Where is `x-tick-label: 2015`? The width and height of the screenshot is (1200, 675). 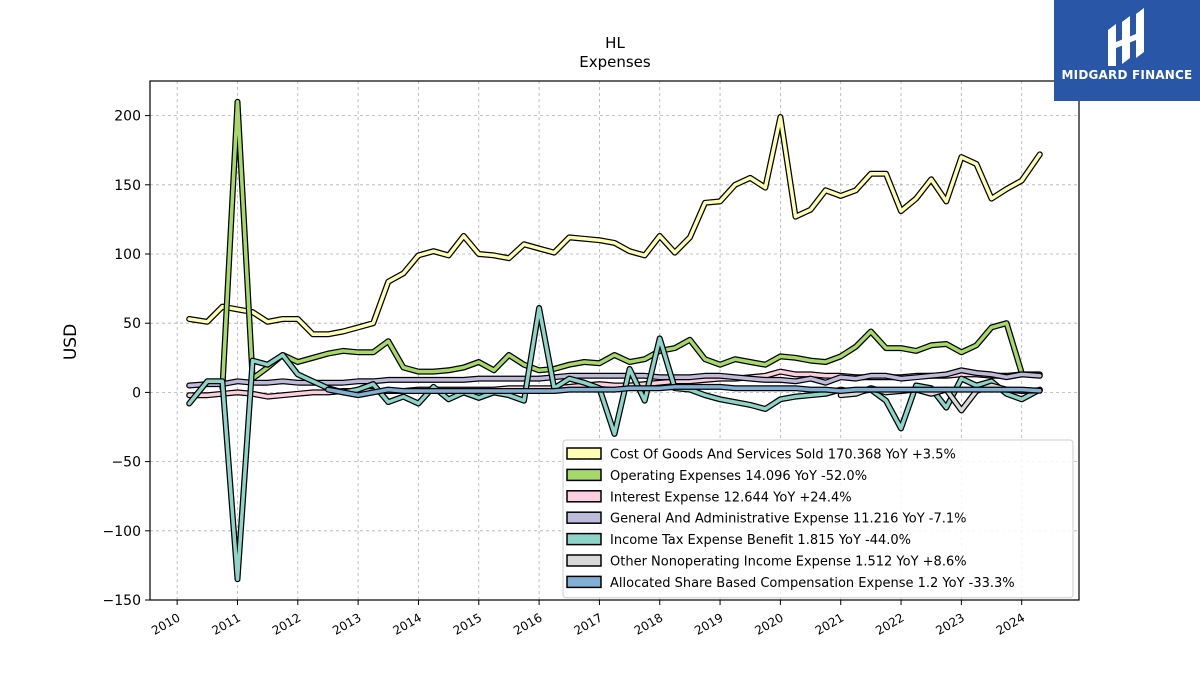
x-tick-label: 2015 is located at coordinates (467, 623).